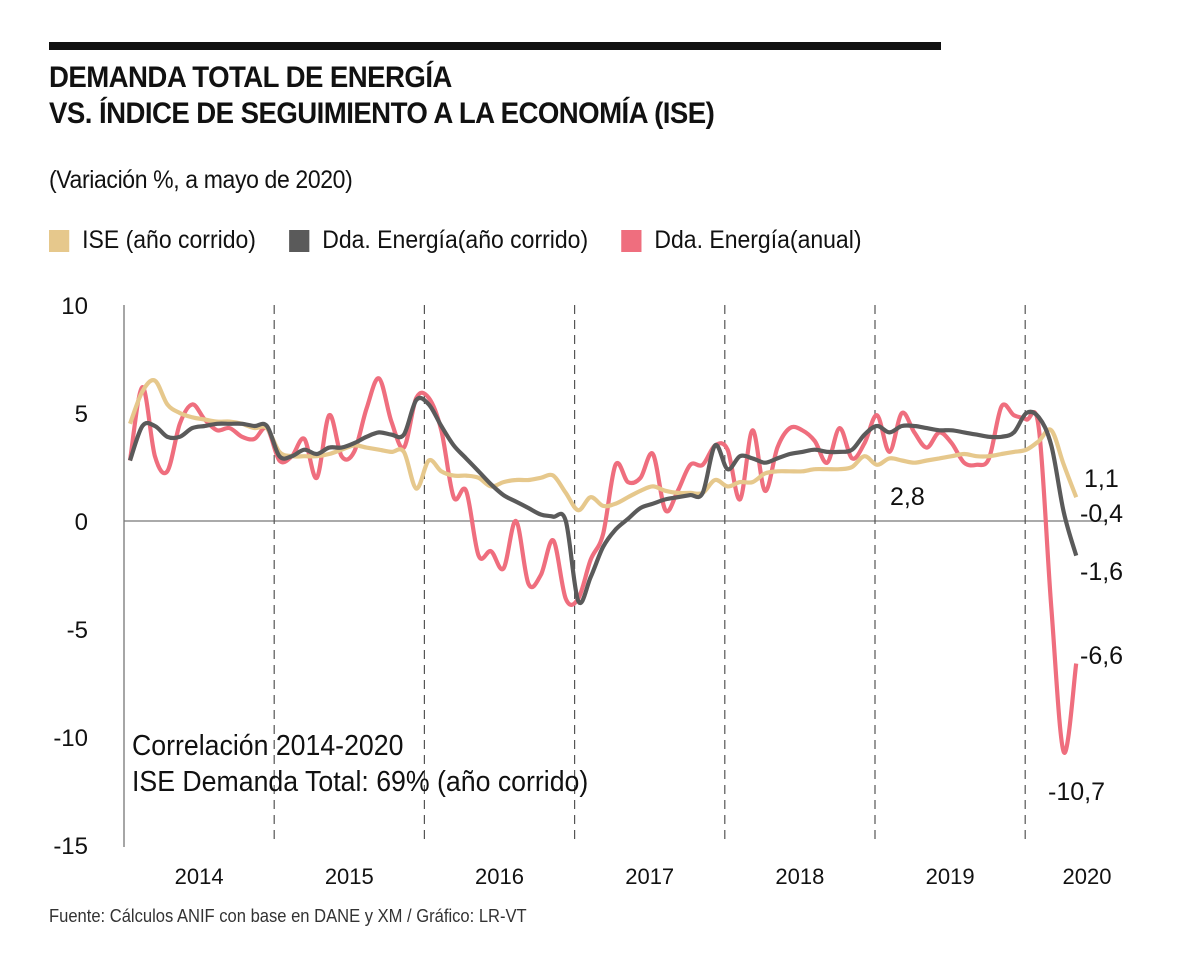  I want to click on legend-item-energia-anual: Dda. Energía(anual), so click(741, 240).